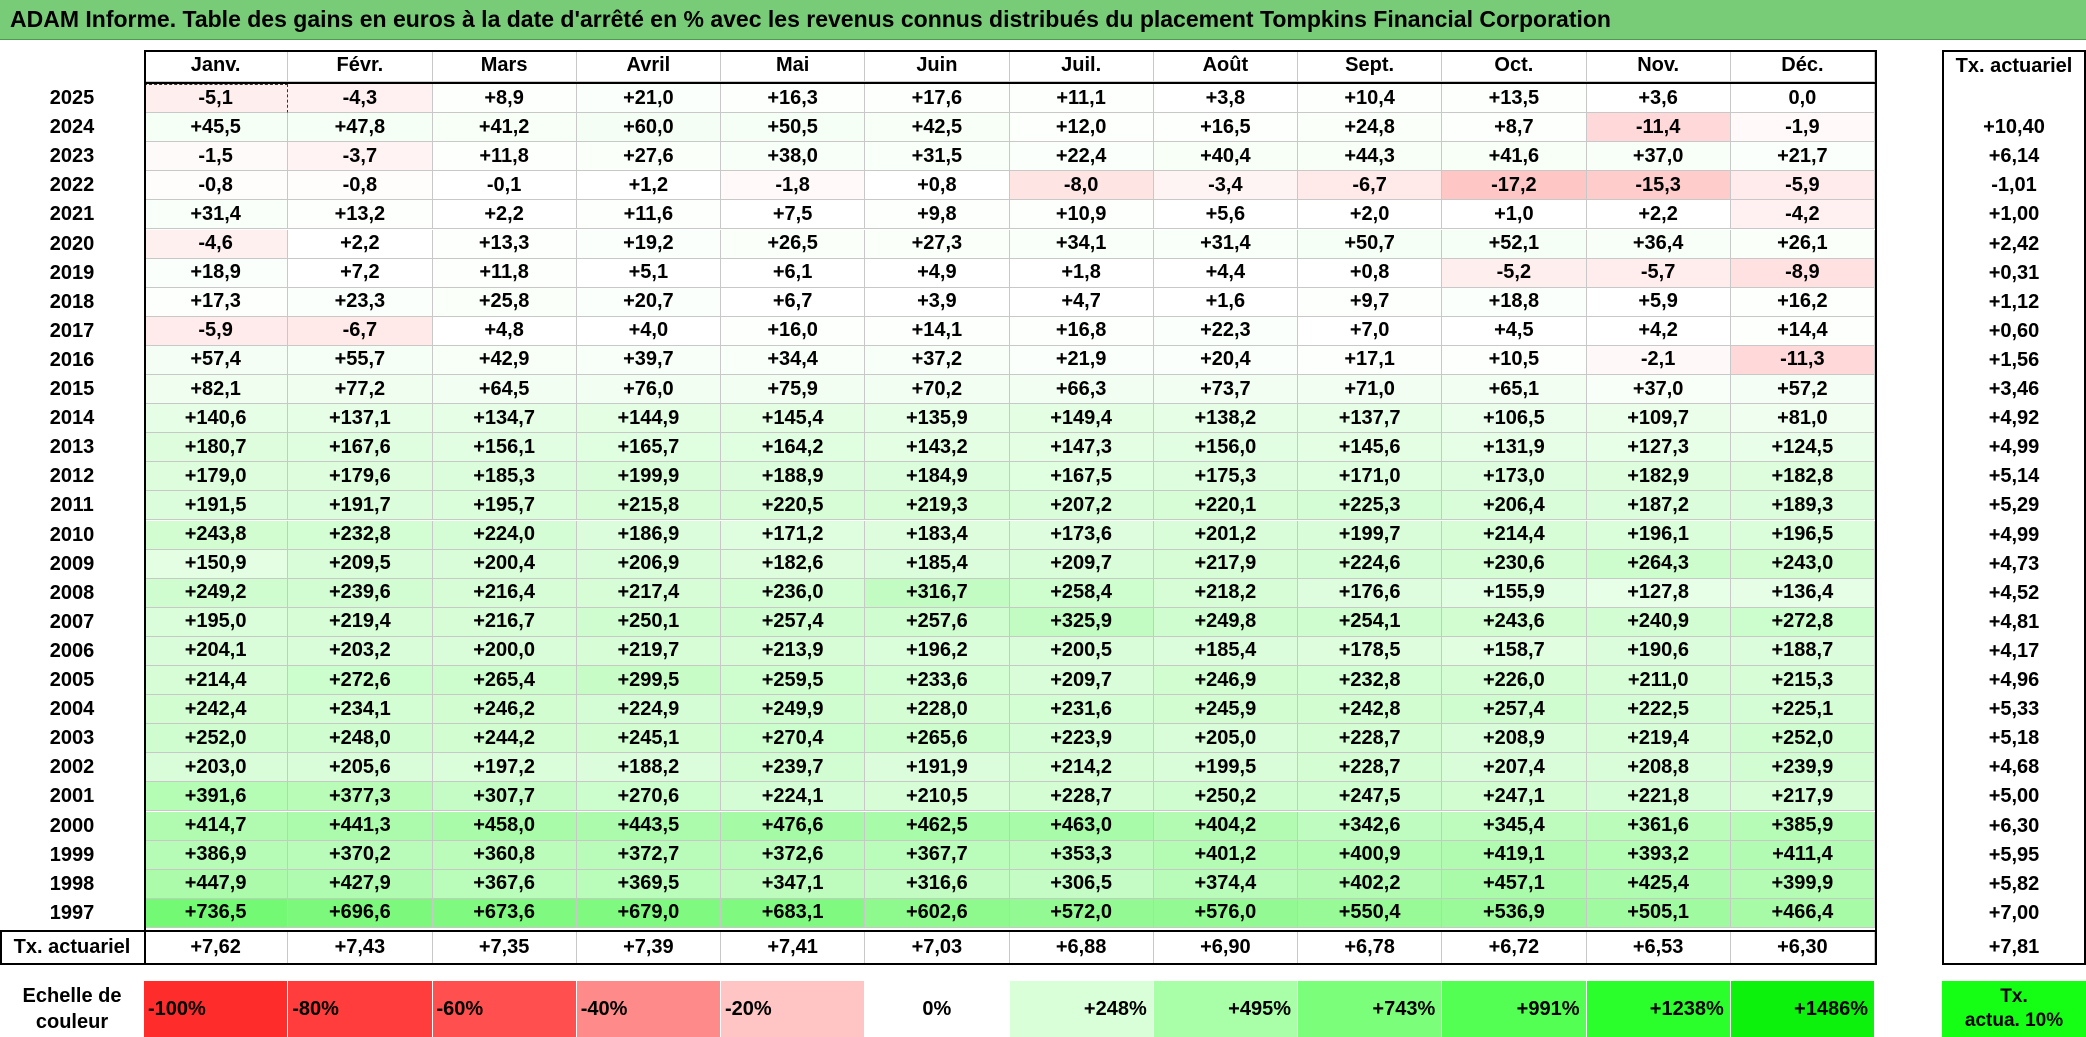 This screenshot has width=2086, height=1037. What do you see at coordinates (1802, 331) in the screenshot?
I see `table-cell: +14,4` at bounding box center [1802, 331].